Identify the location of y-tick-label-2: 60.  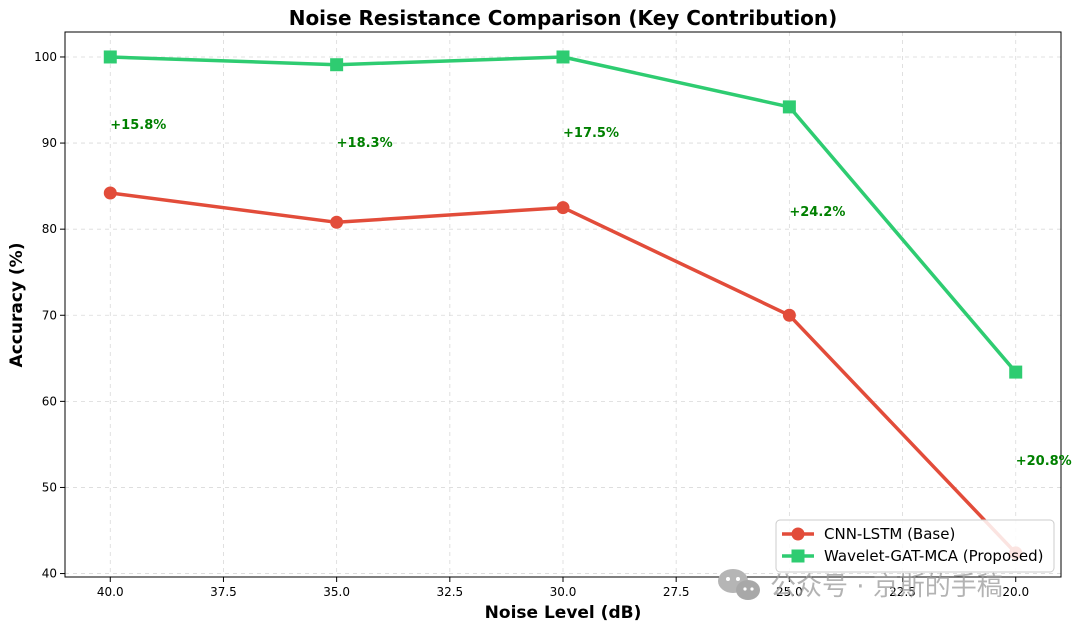
(49, 401).